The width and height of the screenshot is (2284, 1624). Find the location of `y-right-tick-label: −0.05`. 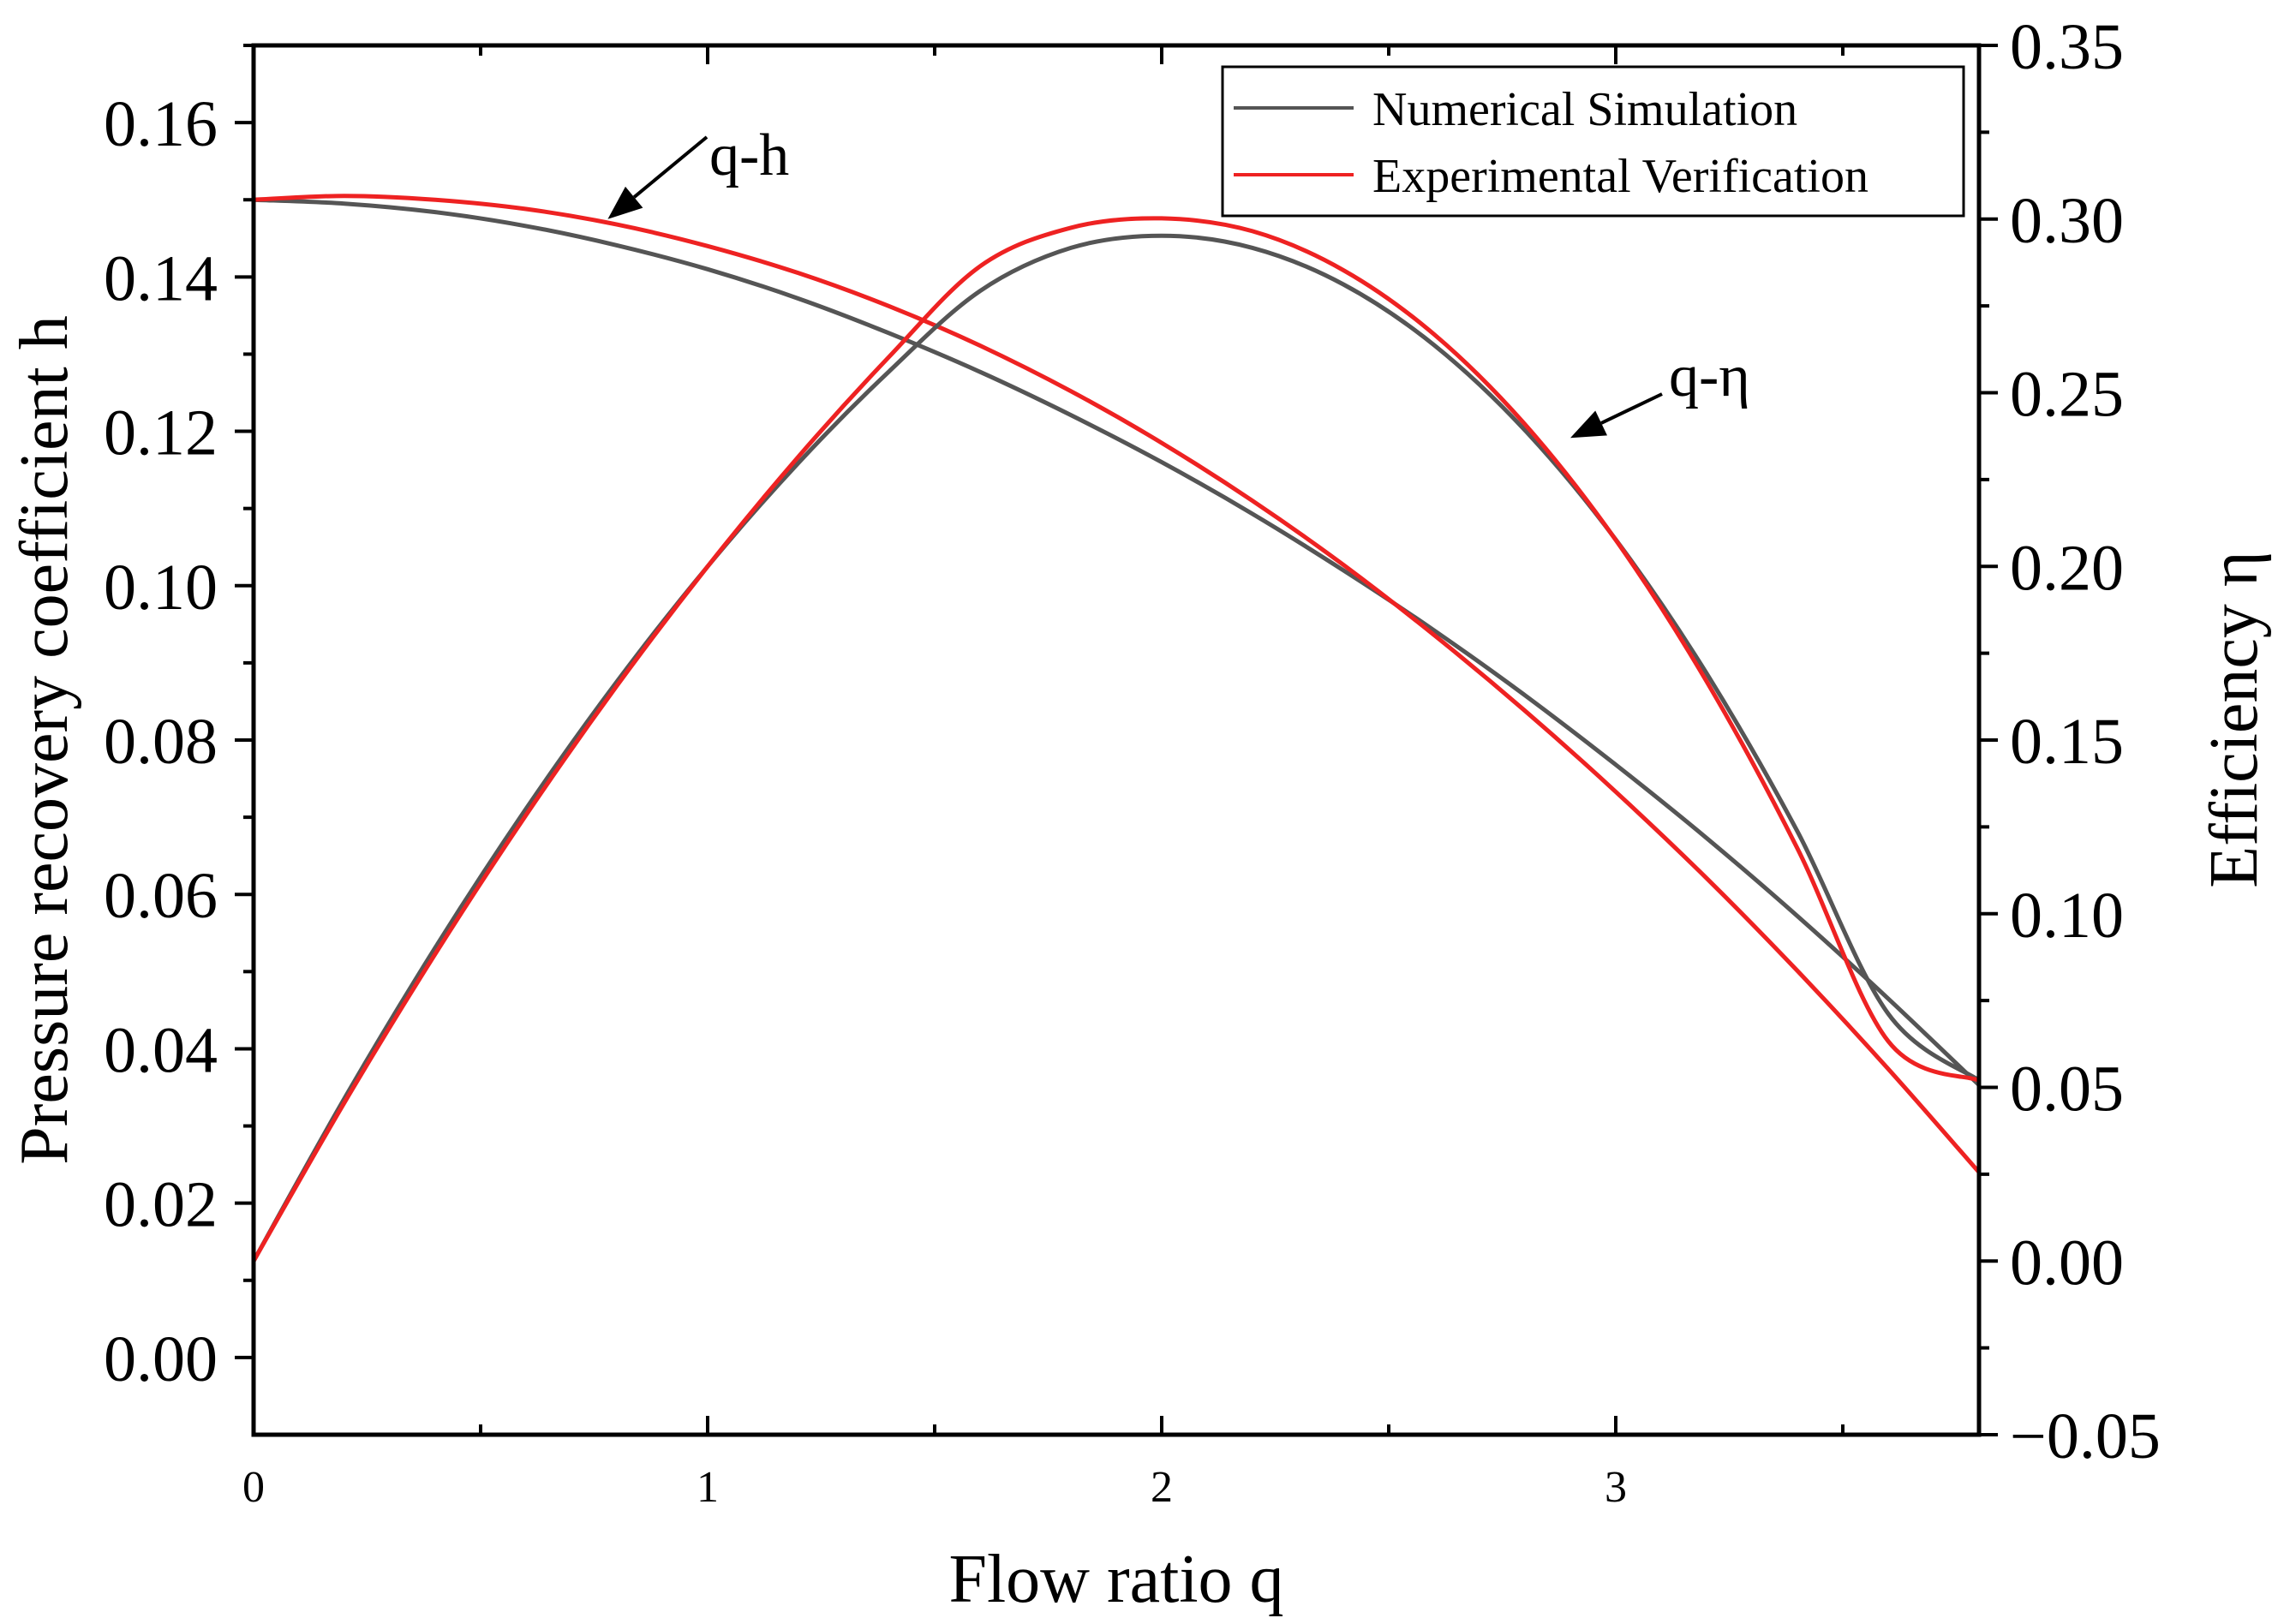

y-right-tick-label: −0.05 is located at coordinates (2085, 1436).